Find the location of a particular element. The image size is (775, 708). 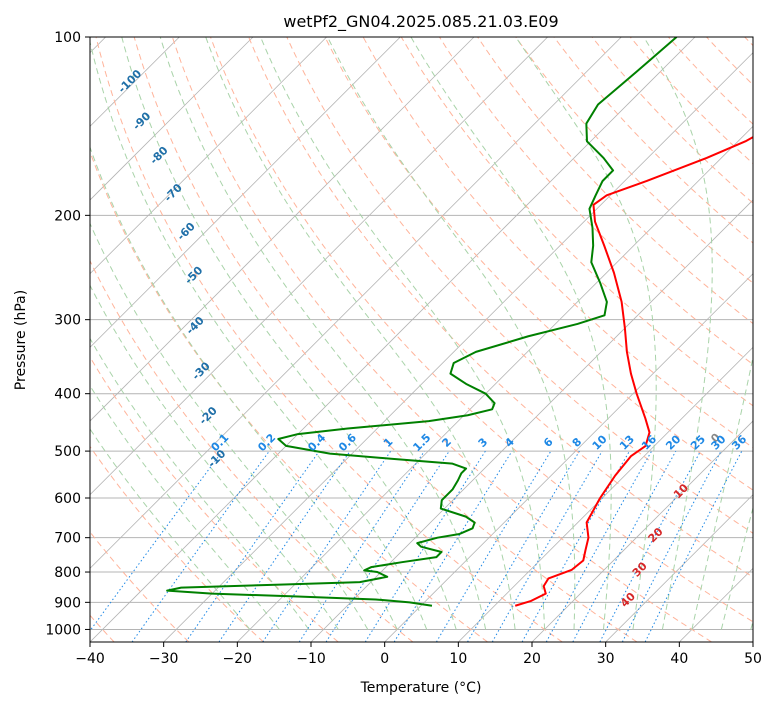

dry-adiabat-label: -90 is located at coordinates (141, 120).